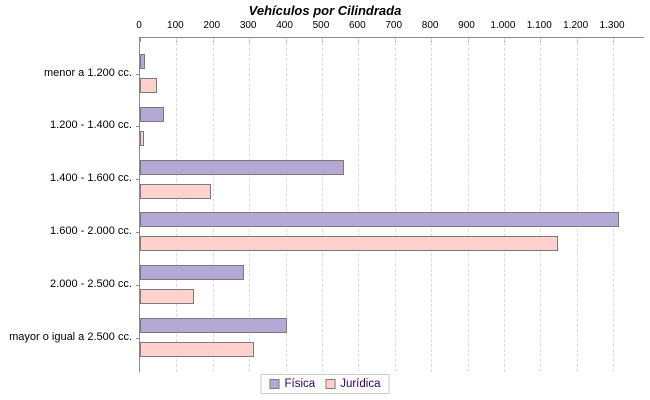 This screenshot has height=400, width=650. What do you see at coordinates (394, 25) in the screenshot?
I see `x-axis-tick-label: 700` at bounding box center [394, 25].